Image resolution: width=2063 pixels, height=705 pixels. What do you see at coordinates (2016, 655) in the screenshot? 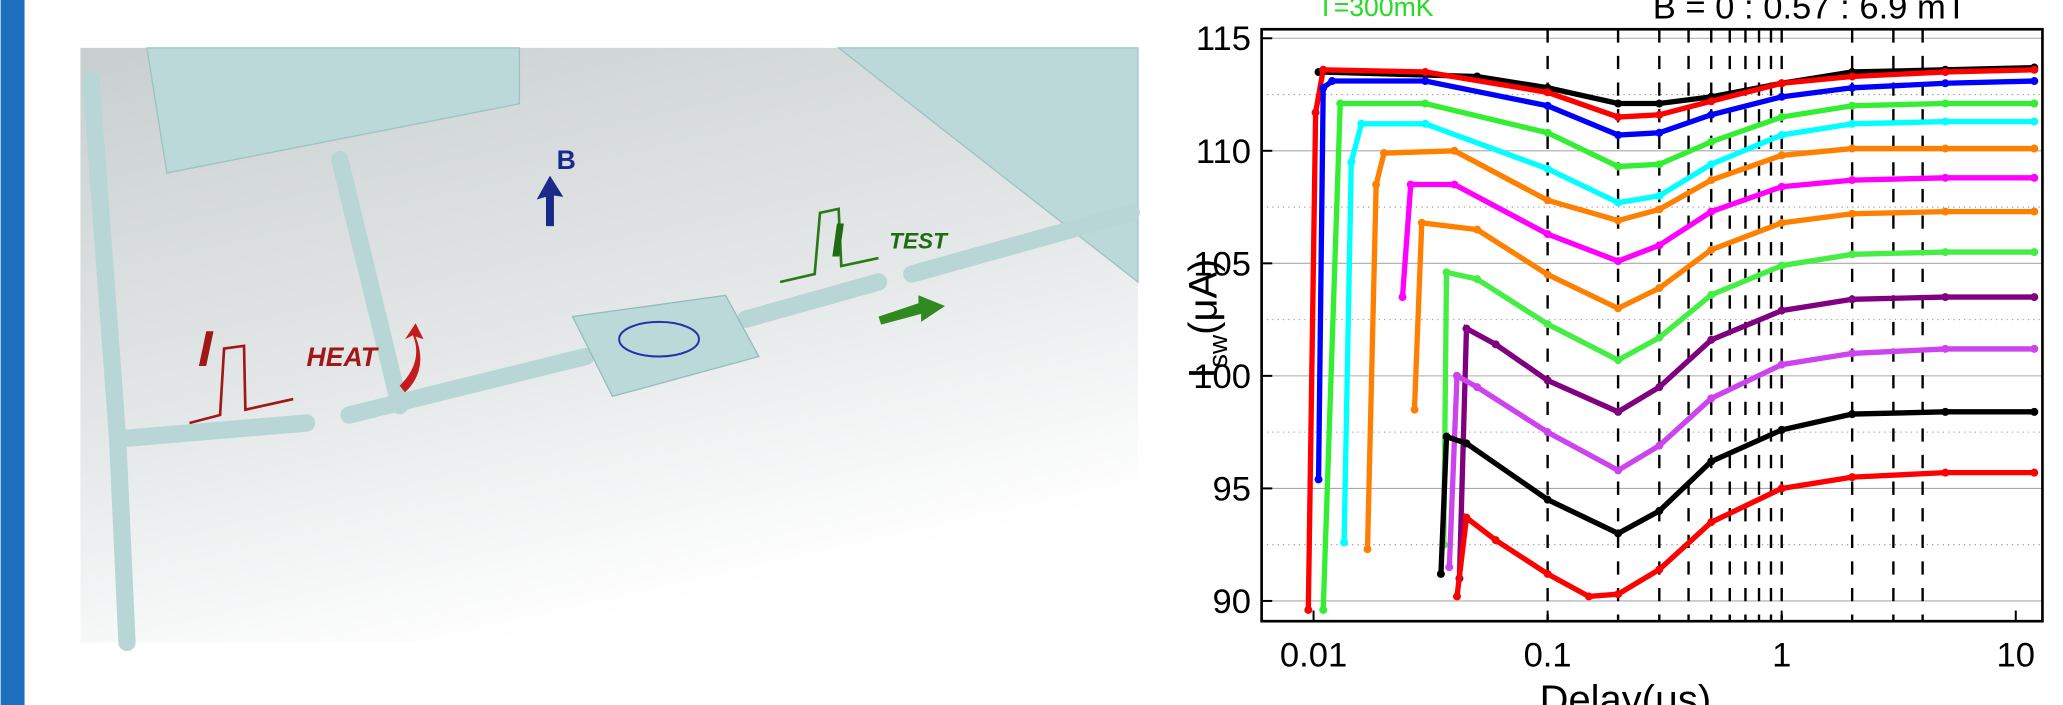
I see `x-tick-label: 10` at bounding box center [2016, 655].